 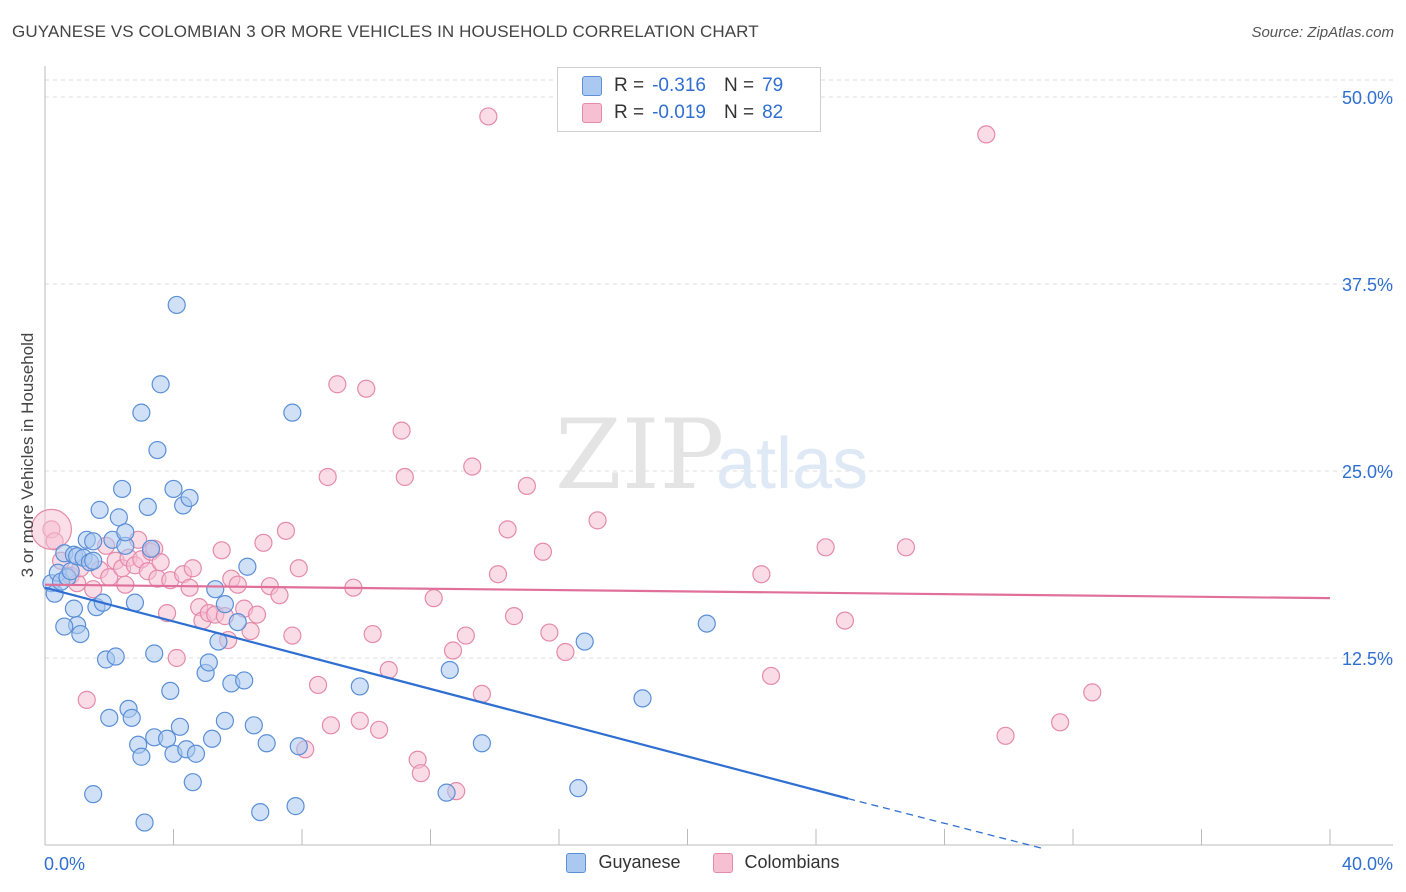 I want to click on guyanese-trend-line, so click(x=446, y=693).